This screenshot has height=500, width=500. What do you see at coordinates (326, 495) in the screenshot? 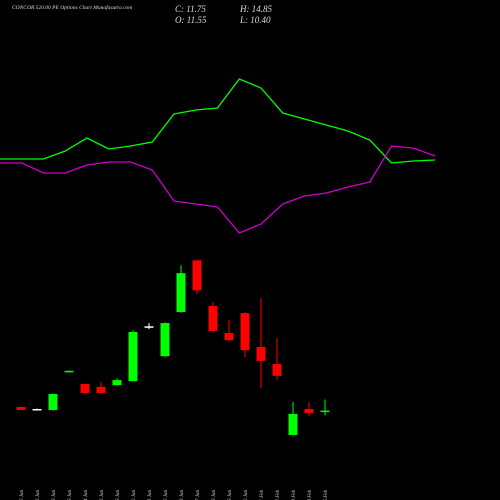
I see `x-tick-label: 05 Feb` at bounding box center [326, 495].